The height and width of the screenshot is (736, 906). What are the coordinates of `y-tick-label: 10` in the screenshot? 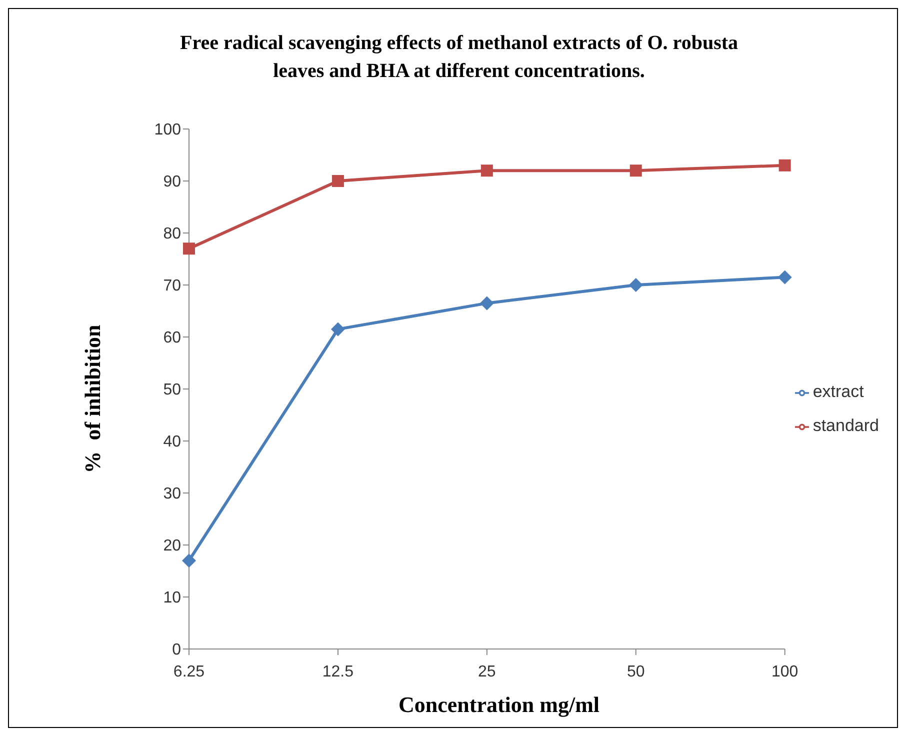 It's located at (172, 598).